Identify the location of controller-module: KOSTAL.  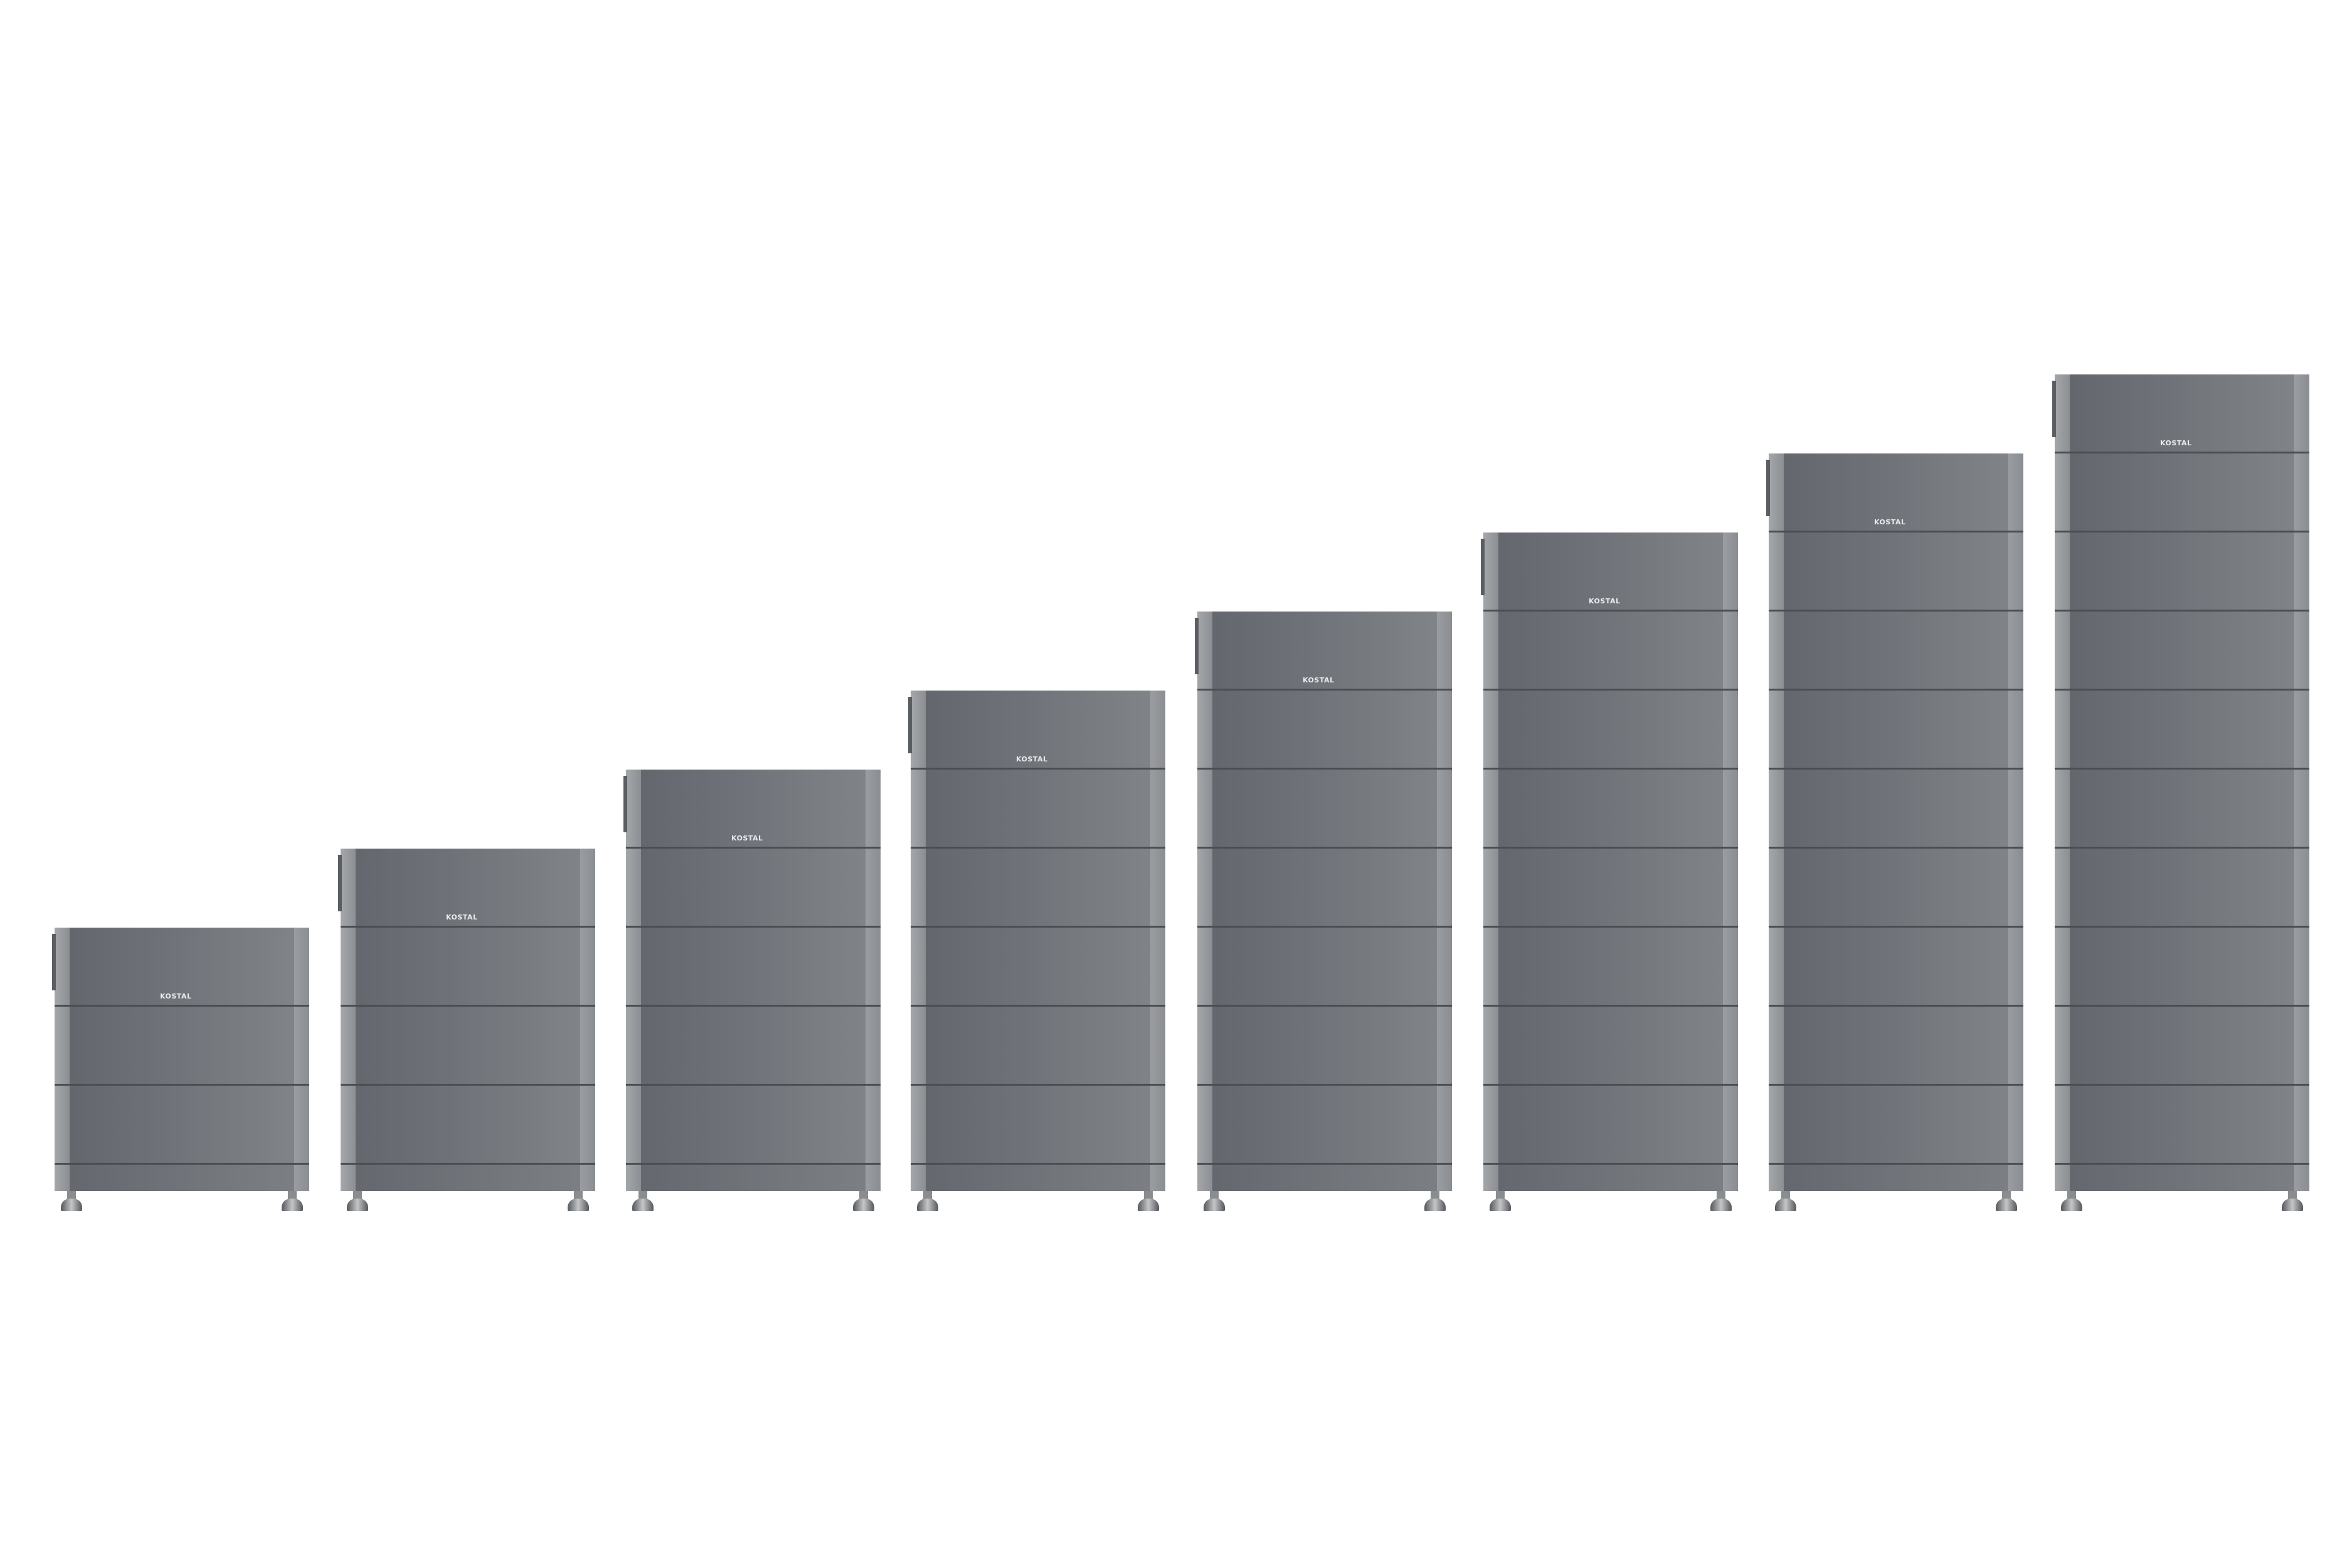
(1609, 572).